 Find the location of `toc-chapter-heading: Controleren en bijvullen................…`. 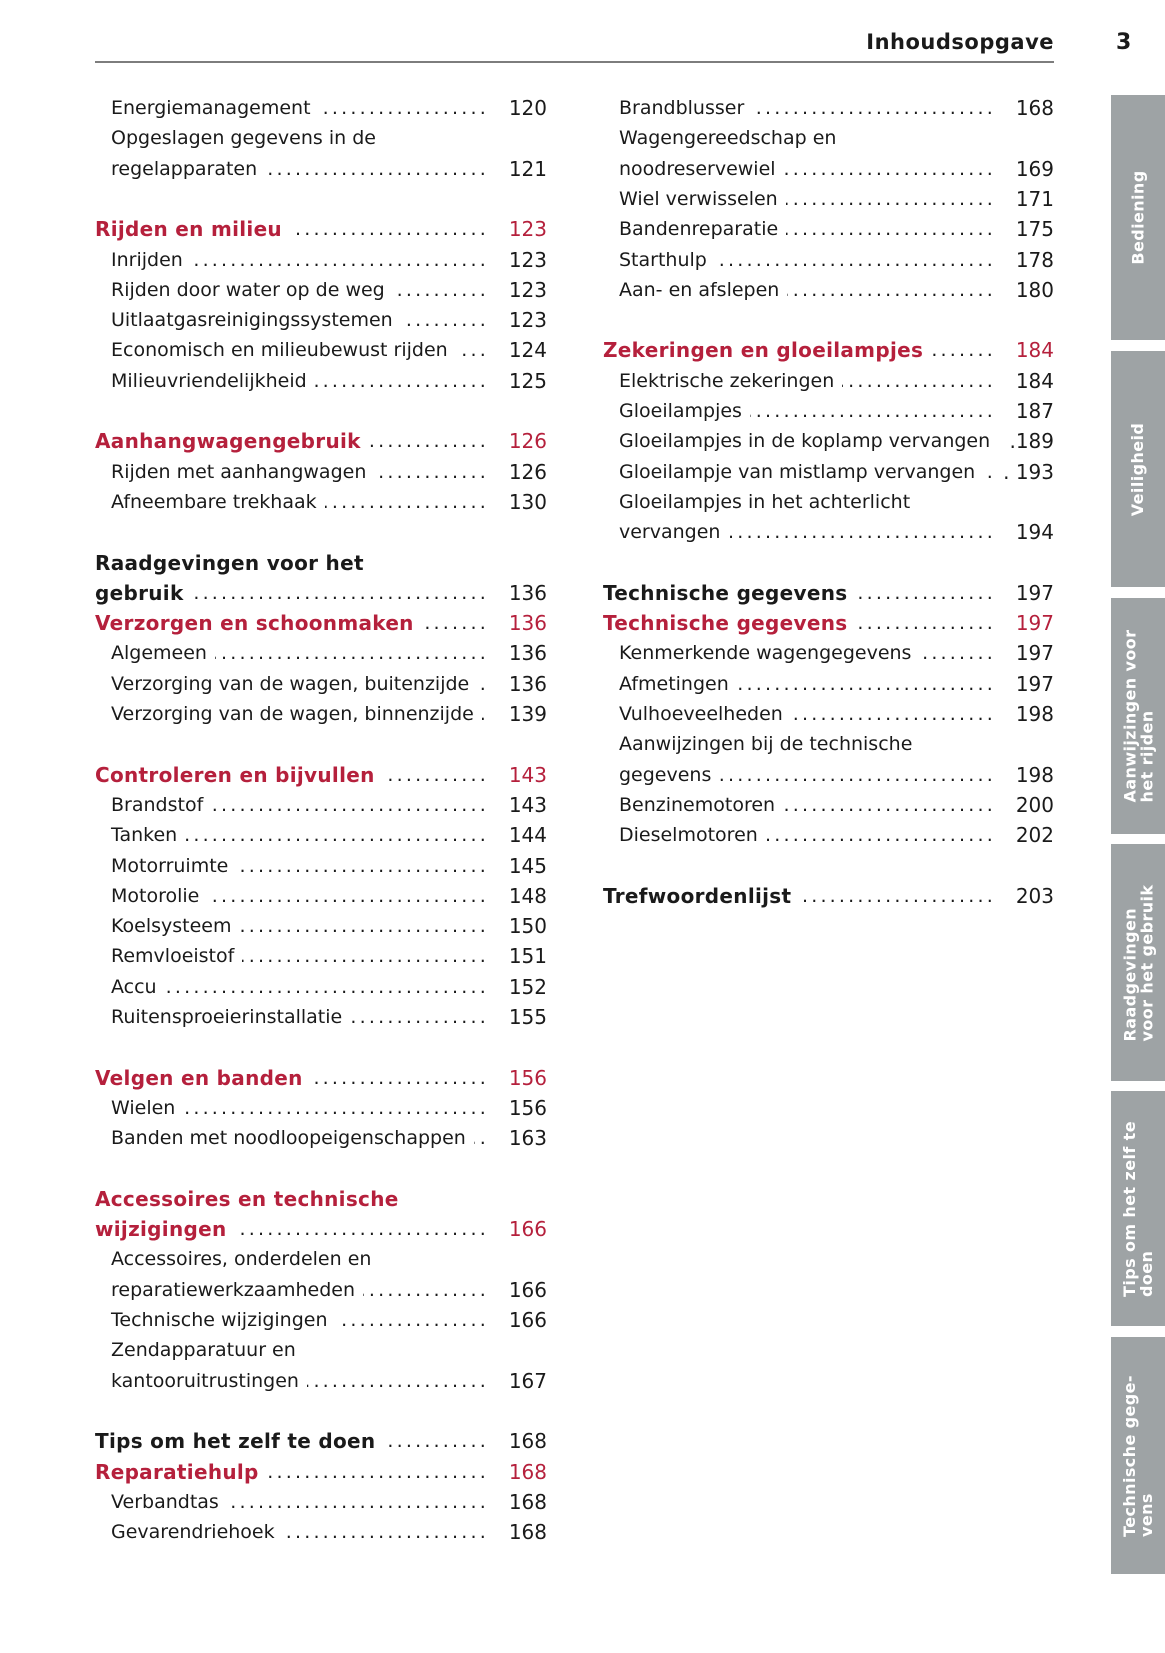

toc-chapter-heading: Controleren en bijvullen................… is located at coordinates (321, 775).